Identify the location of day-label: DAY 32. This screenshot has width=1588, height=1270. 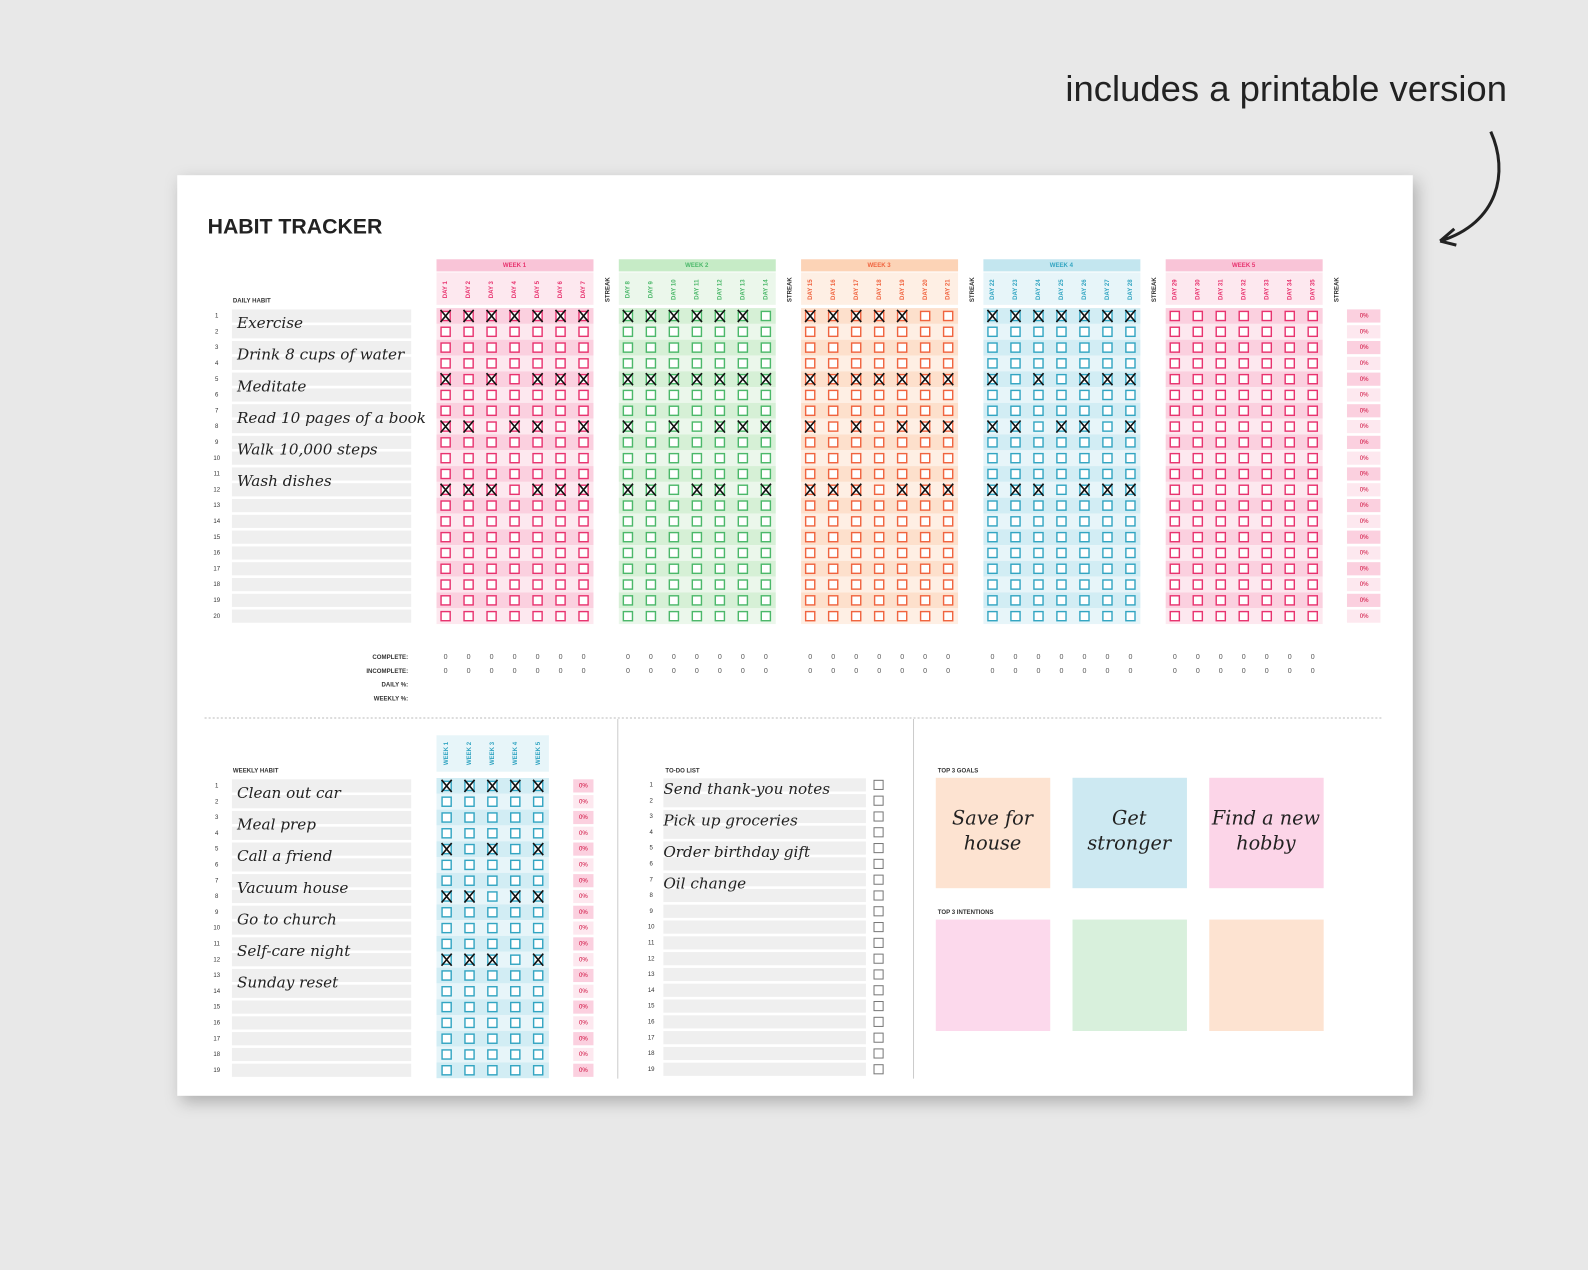
(1244, 289).